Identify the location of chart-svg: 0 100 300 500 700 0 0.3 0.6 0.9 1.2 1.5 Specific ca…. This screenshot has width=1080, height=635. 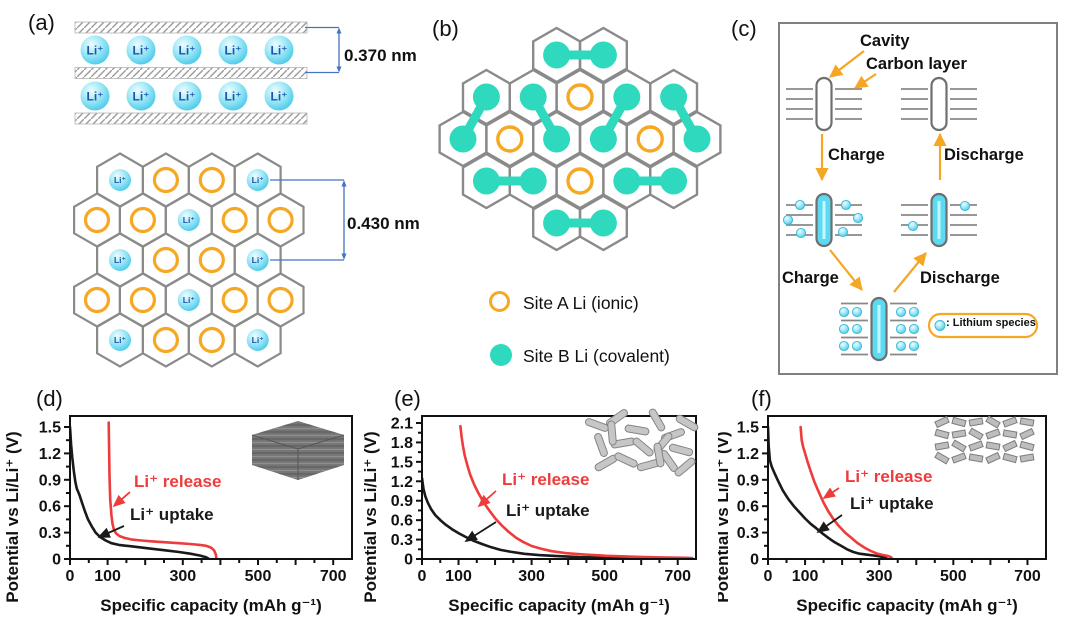
(178, 515).